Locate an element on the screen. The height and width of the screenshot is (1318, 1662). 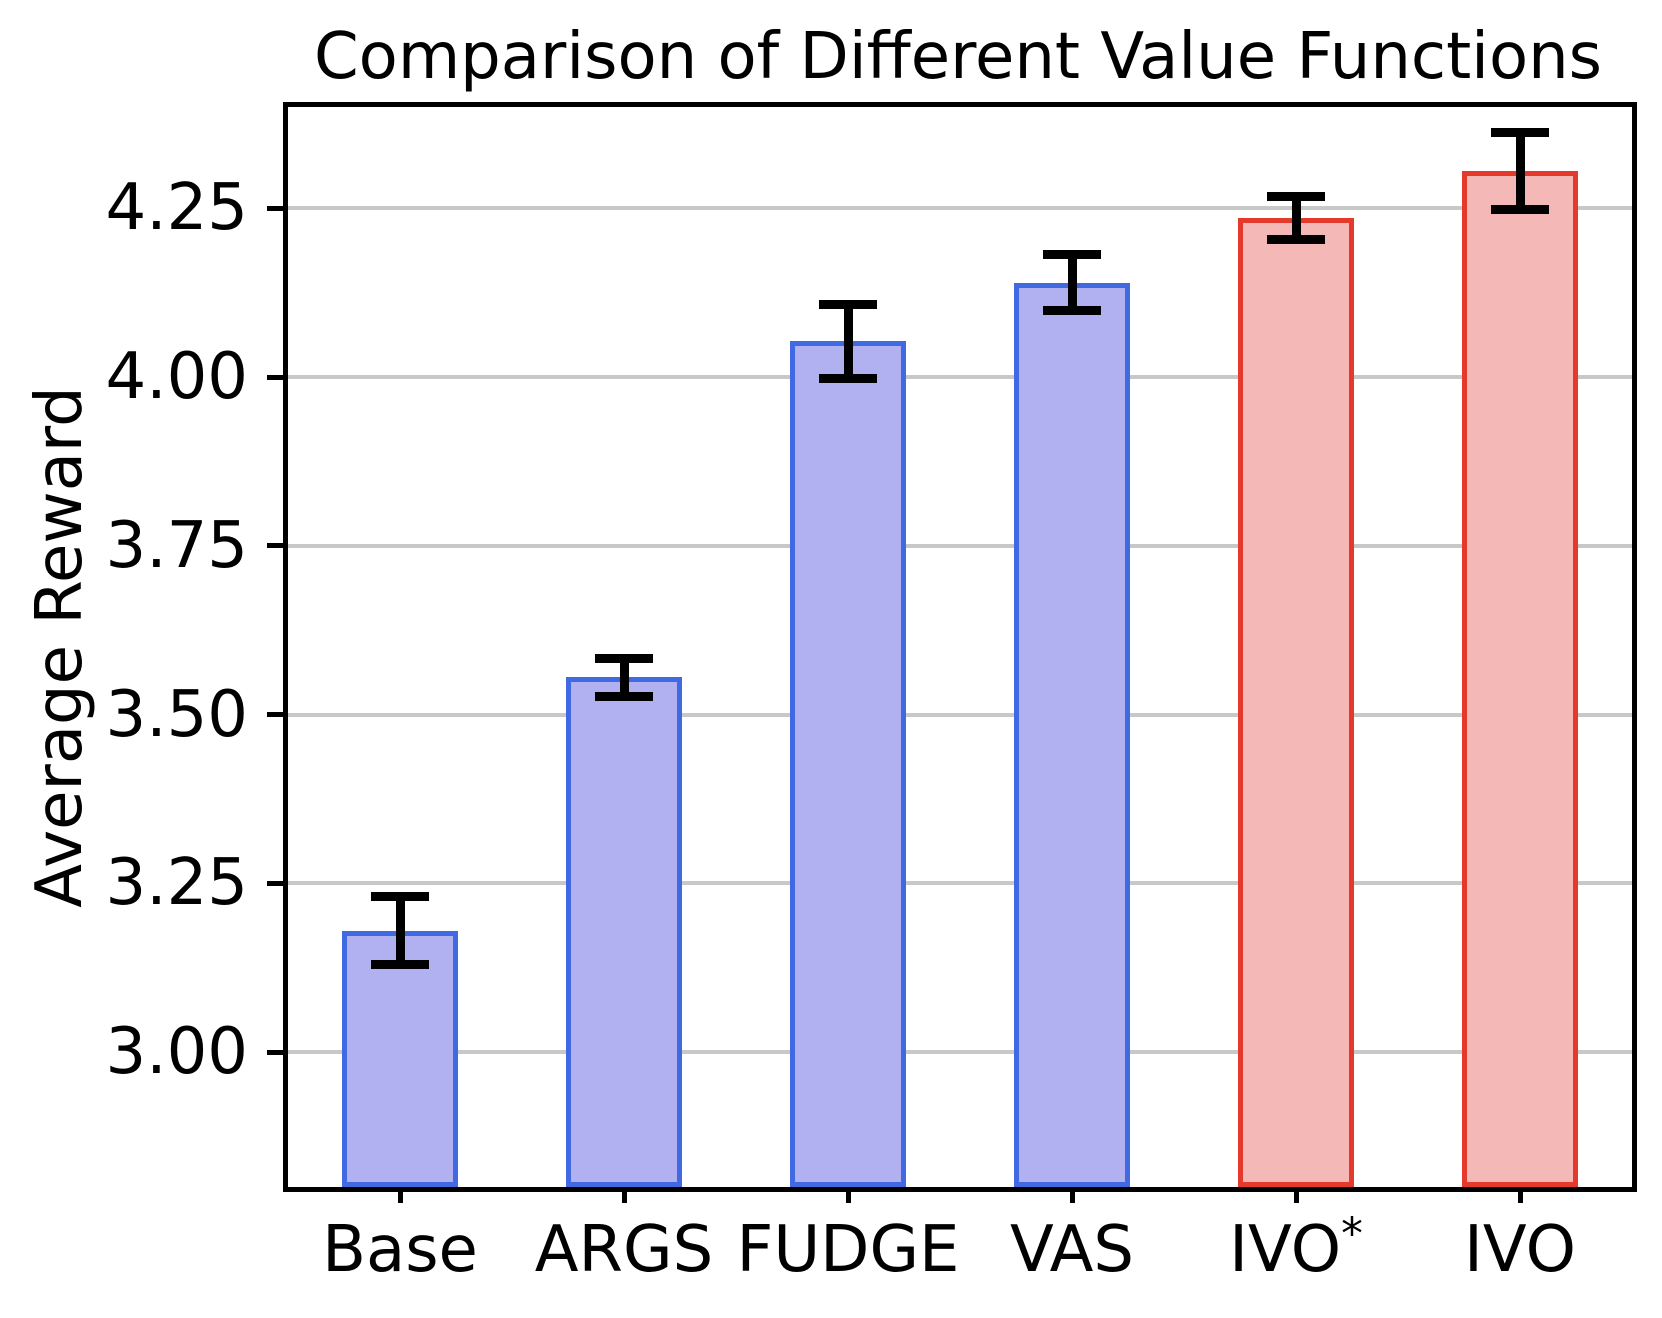
y-tick-label: 4.00 is located at coordinates (177, 377).